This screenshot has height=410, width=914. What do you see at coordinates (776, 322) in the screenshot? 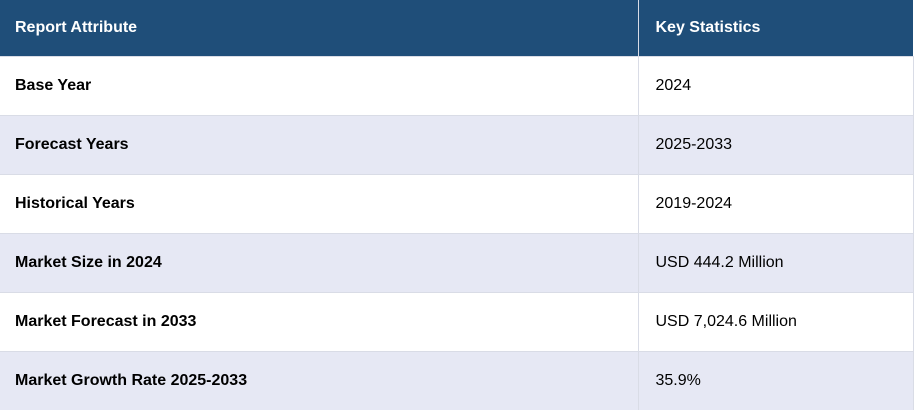
I see `row-value: USD 7,024.6 Million` at bounding box center [776, 322].